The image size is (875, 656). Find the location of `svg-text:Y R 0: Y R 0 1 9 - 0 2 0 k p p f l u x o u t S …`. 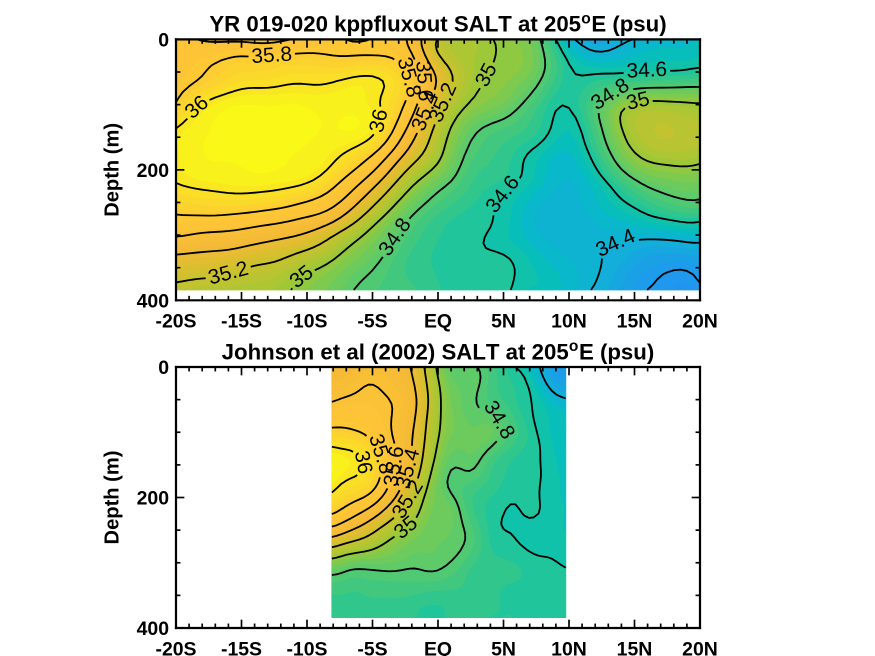

svg-text:Y R 0: Y R 0 1 9 - 0 2 0 k p p f l u x o u t S … is located at coordinates (441, 23).